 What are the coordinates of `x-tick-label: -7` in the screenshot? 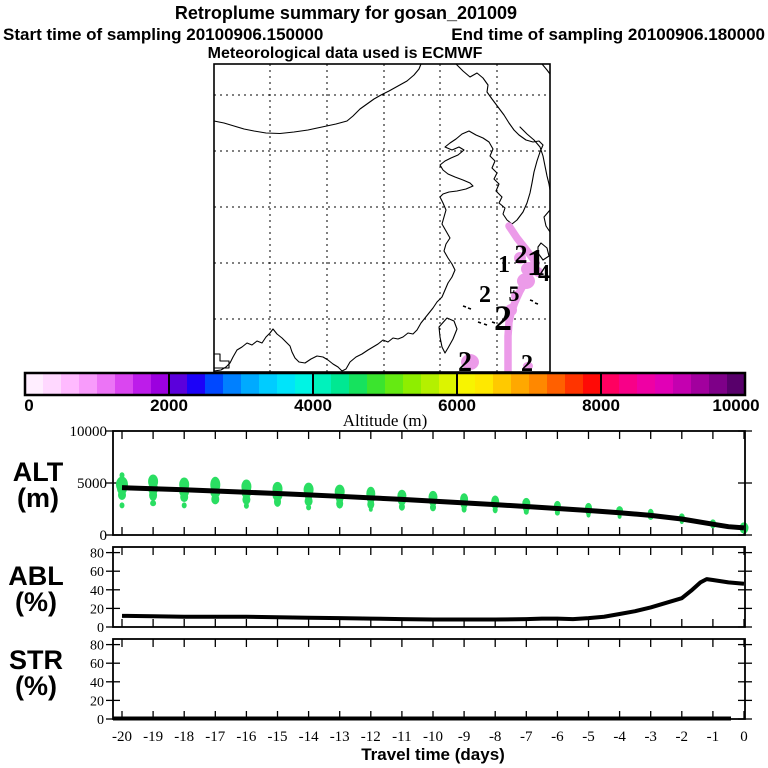 It's located at (526, 737).